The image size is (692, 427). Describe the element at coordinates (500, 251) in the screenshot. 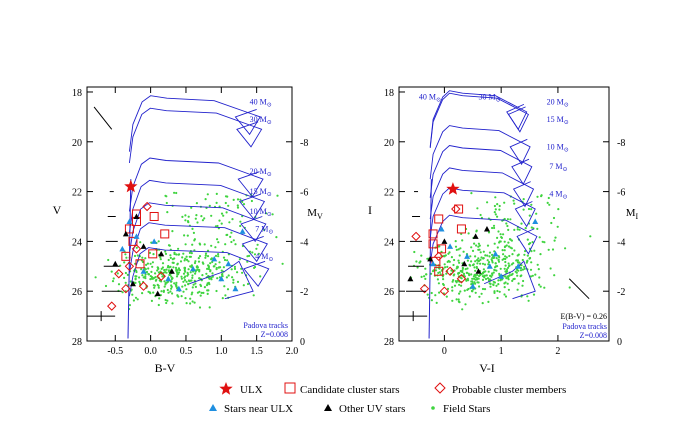

I see `field-stars-vi` at that location.